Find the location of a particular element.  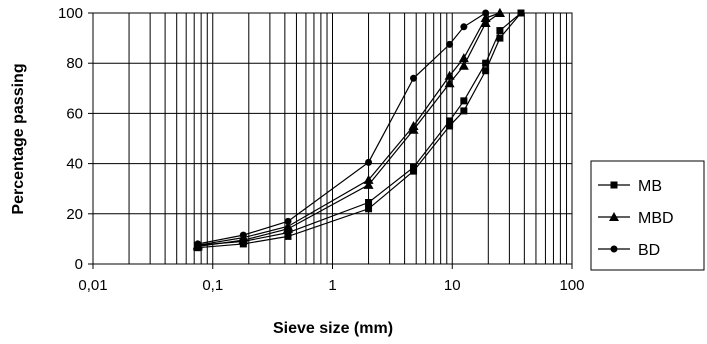

x-axis-title: Sieve size (mm) is located at coordinates (333, 328).